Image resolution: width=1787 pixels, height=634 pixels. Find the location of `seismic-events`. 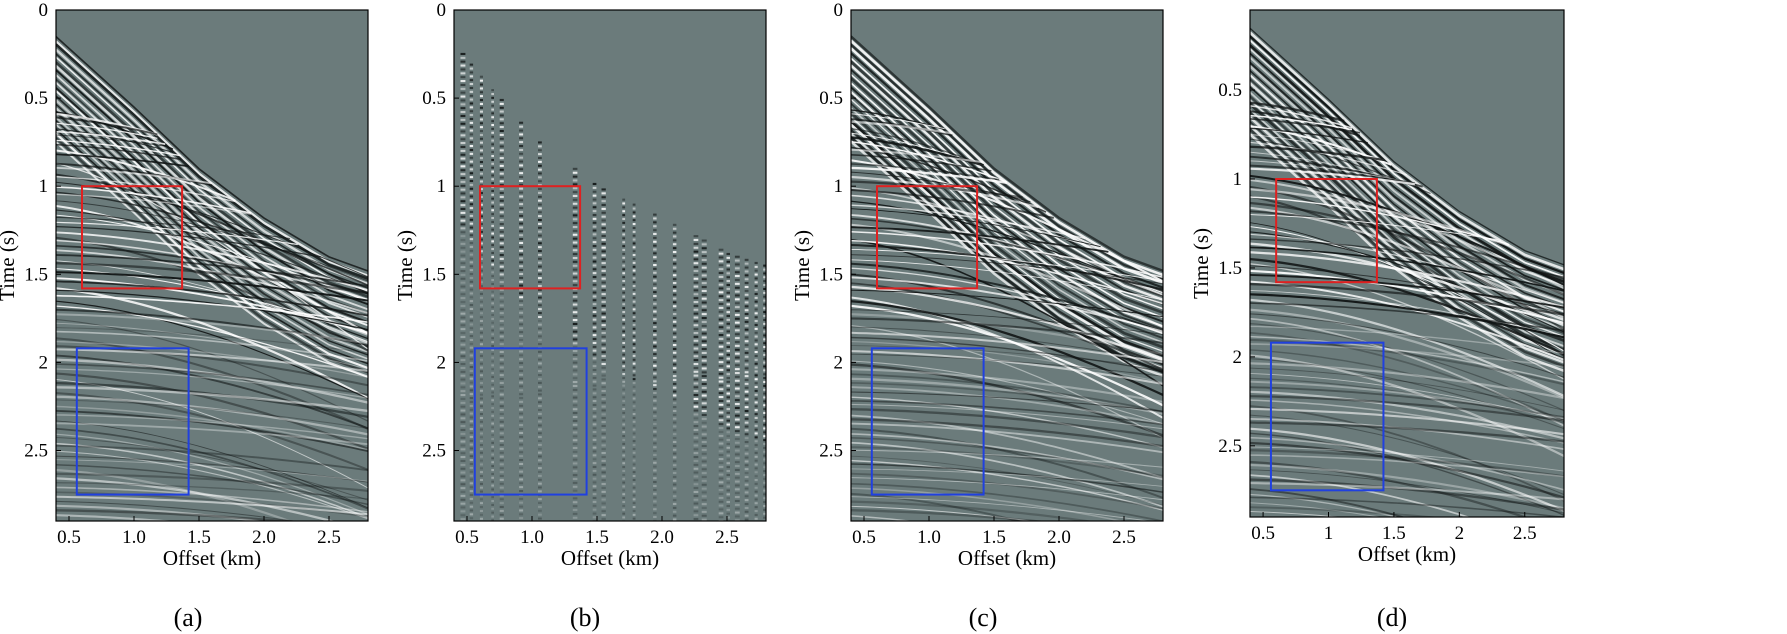

seismic-events is located at coordinates (1407, 272).